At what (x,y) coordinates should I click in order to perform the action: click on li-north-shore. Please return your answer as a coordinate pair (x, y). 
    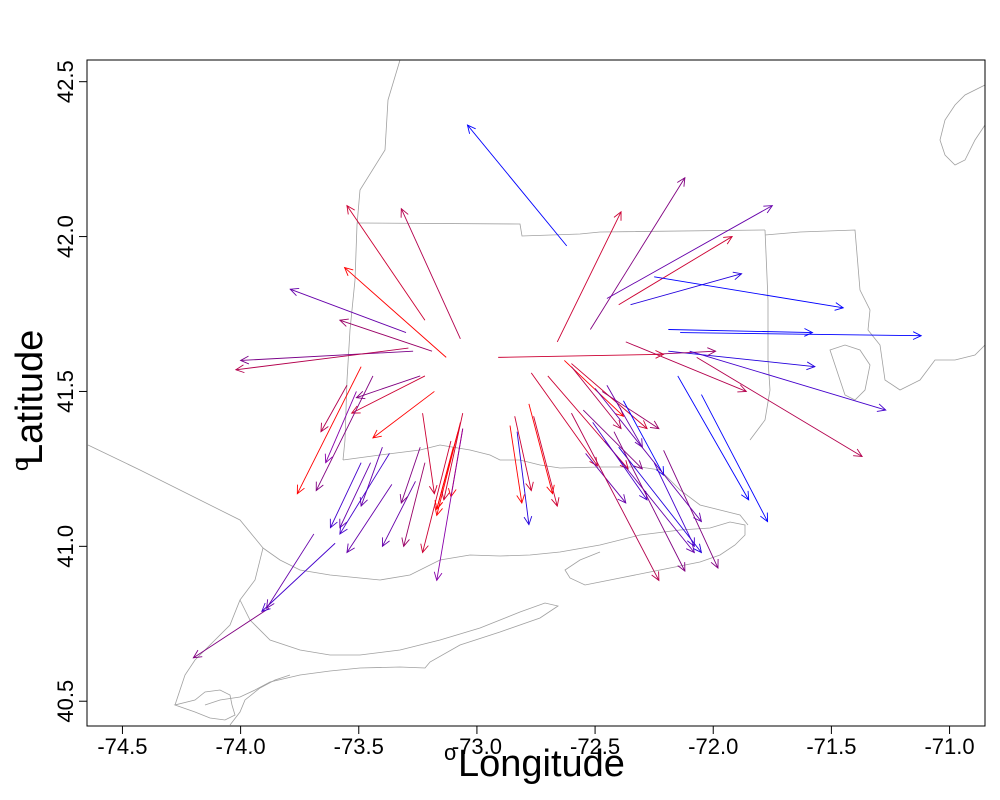
    Looking at the image, I should click on (504, 553).